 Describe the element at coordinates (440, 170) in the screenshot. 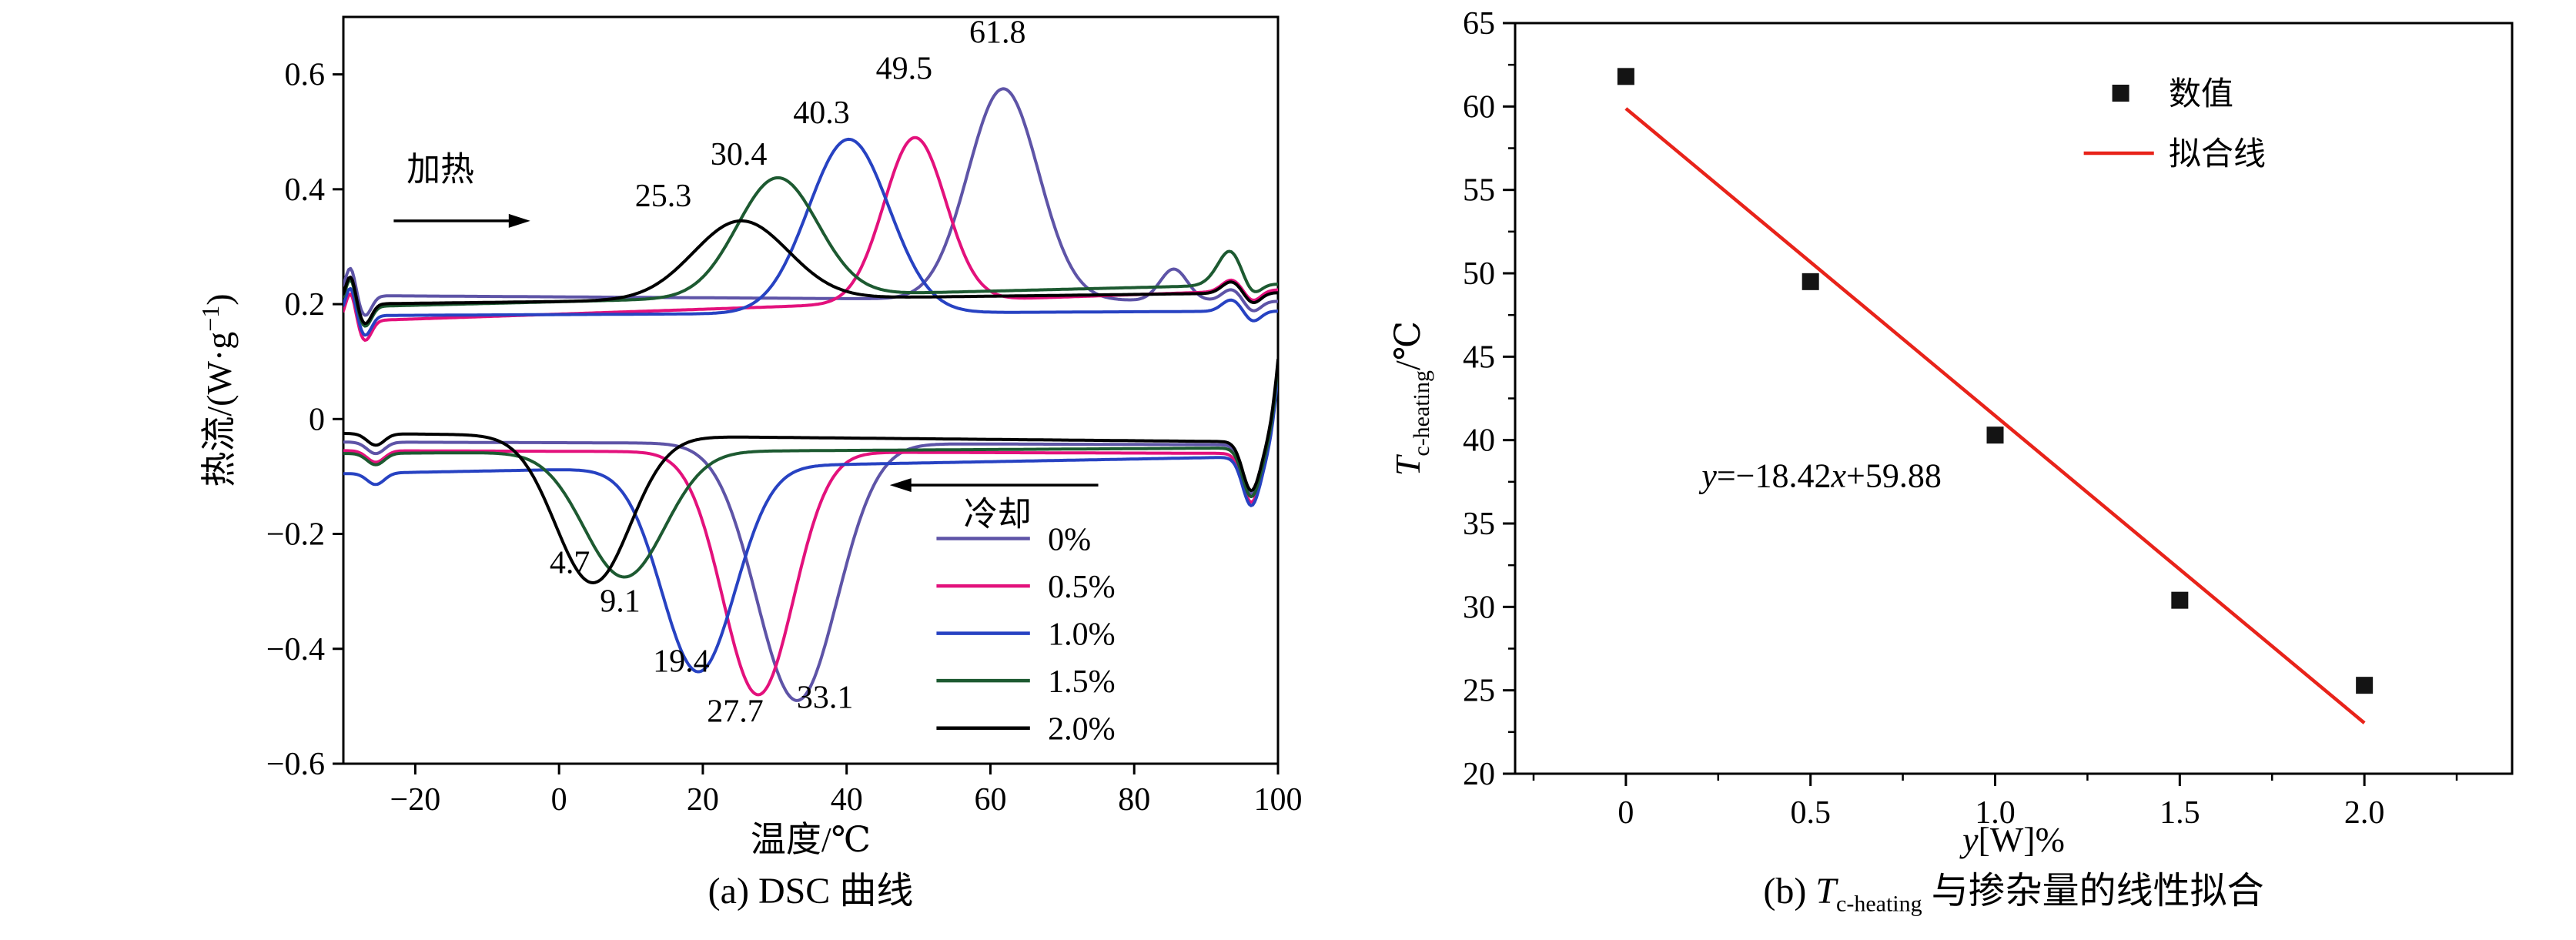

I see `heating-label: 加热` at that location.